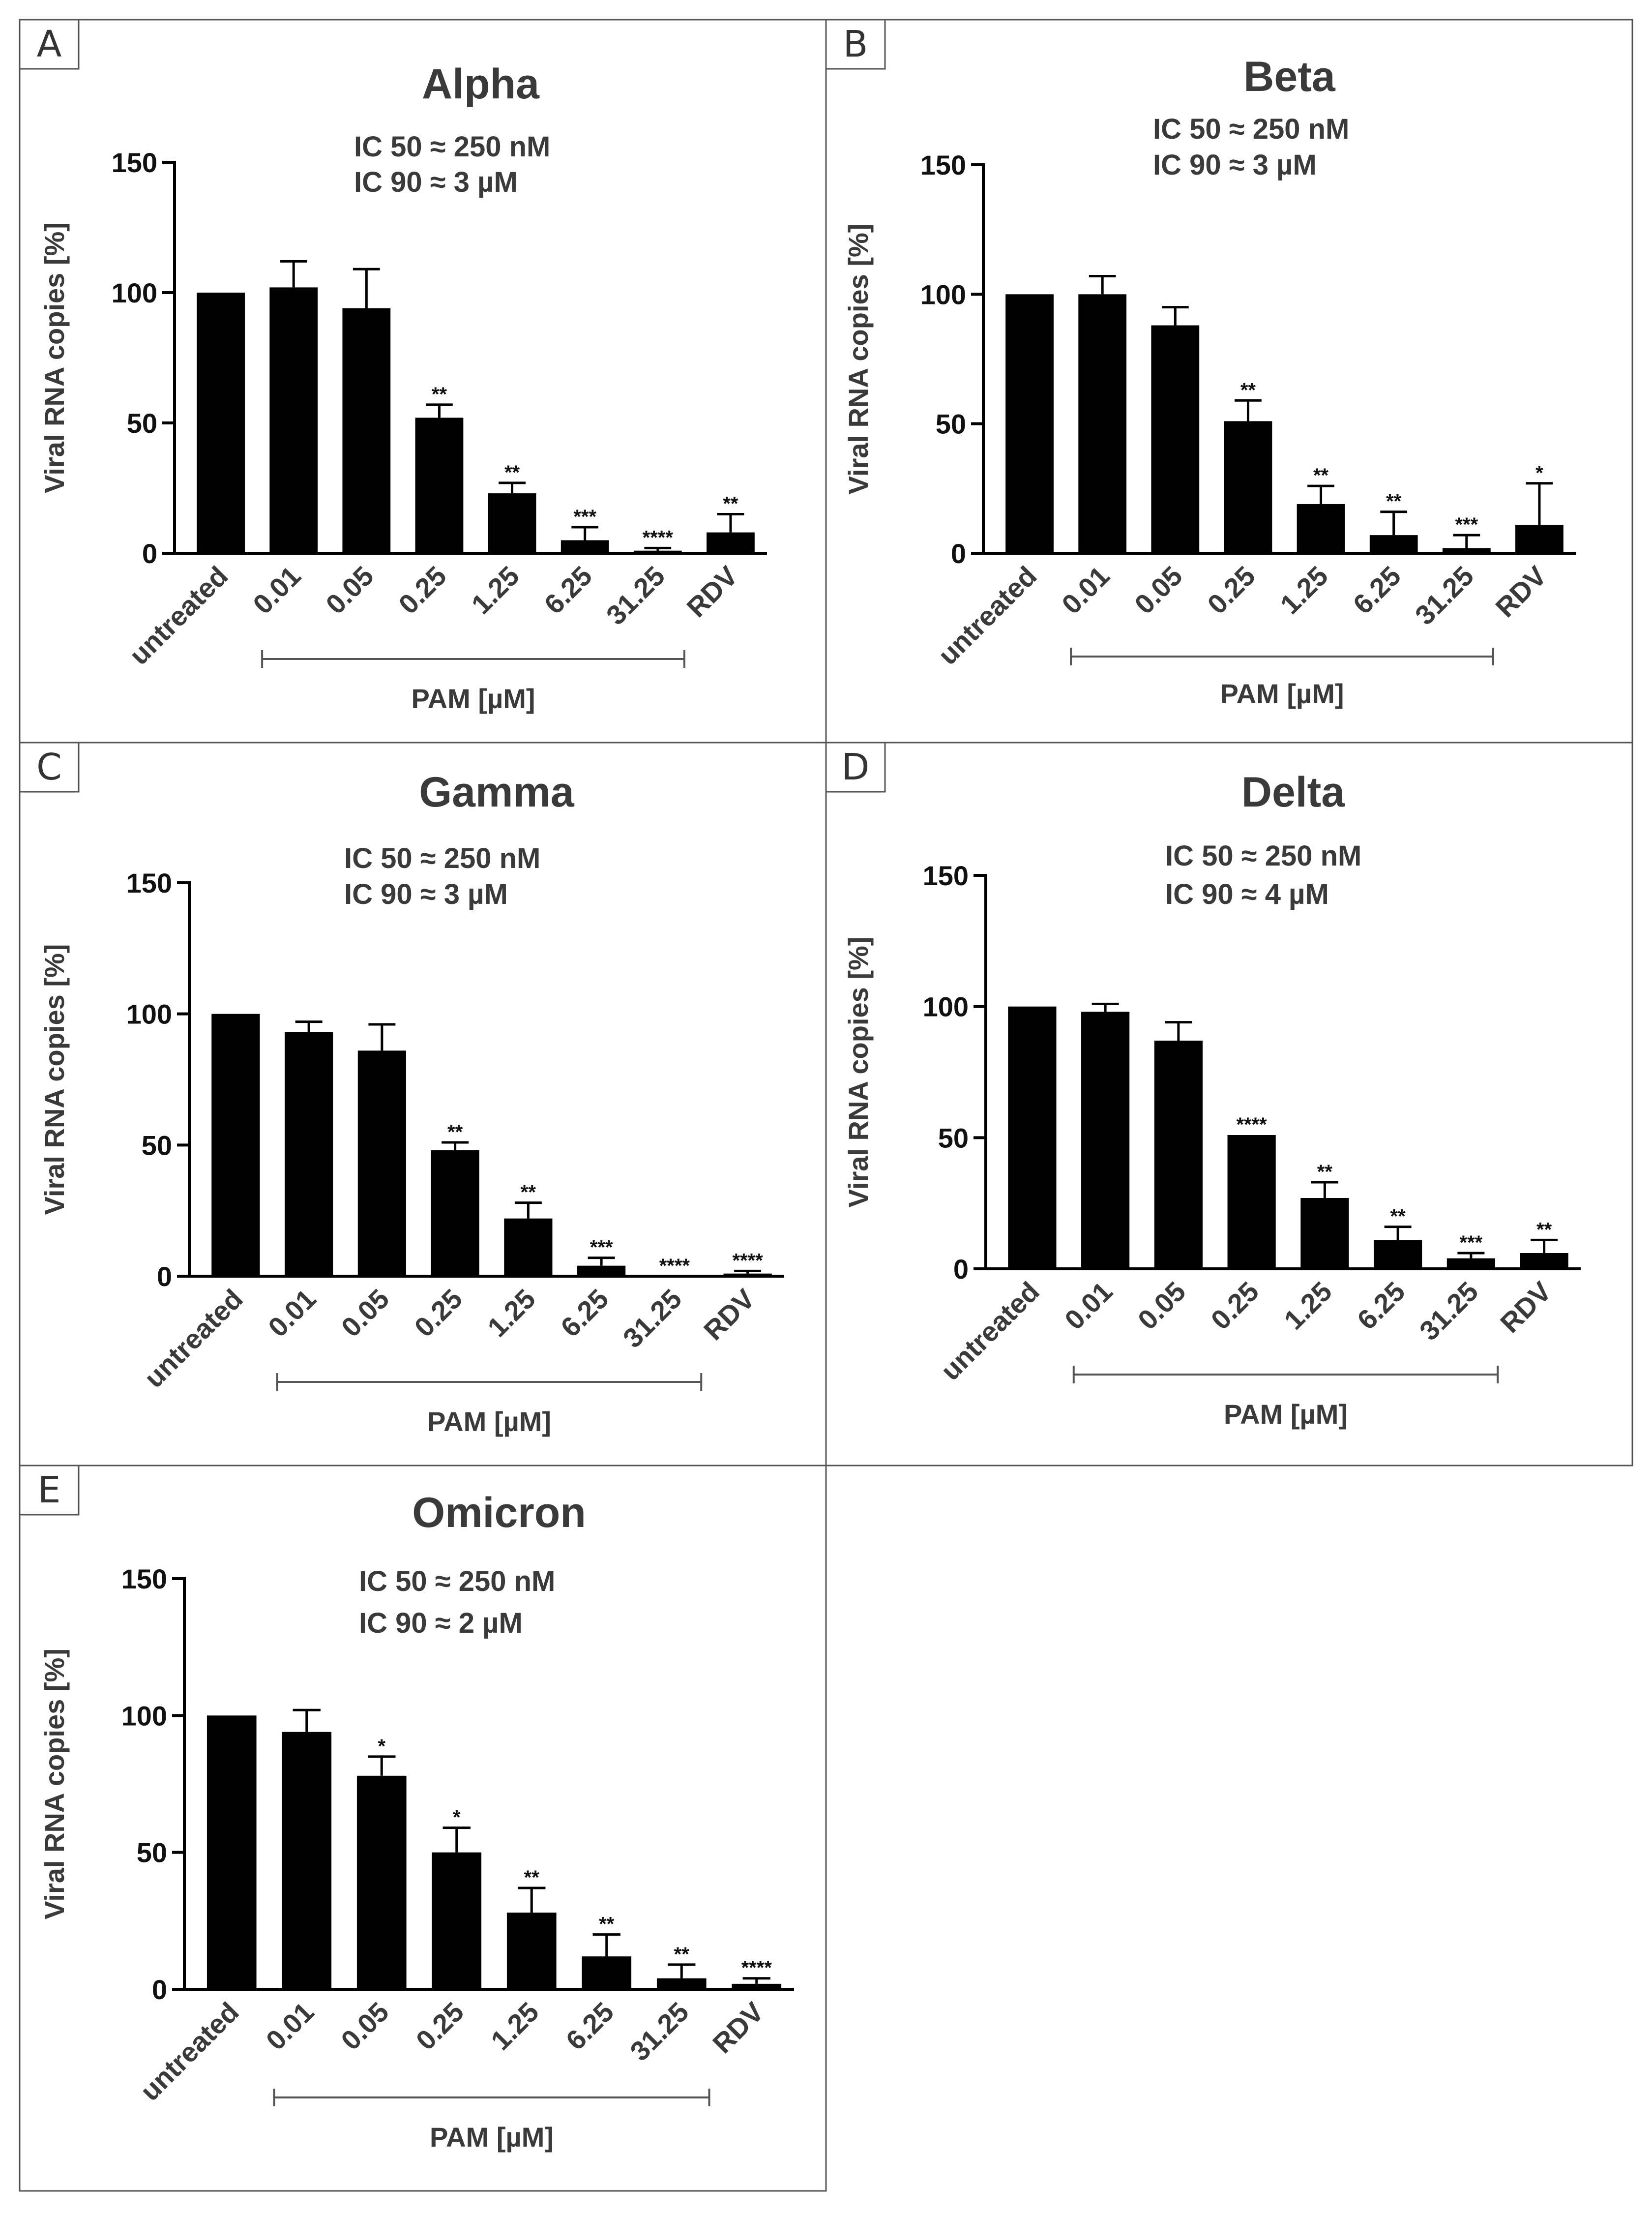 Image resolution: width=1652 pixels, height=2215 pixels. I want to click on group-label: PAM [µM], so click(1282, 693).